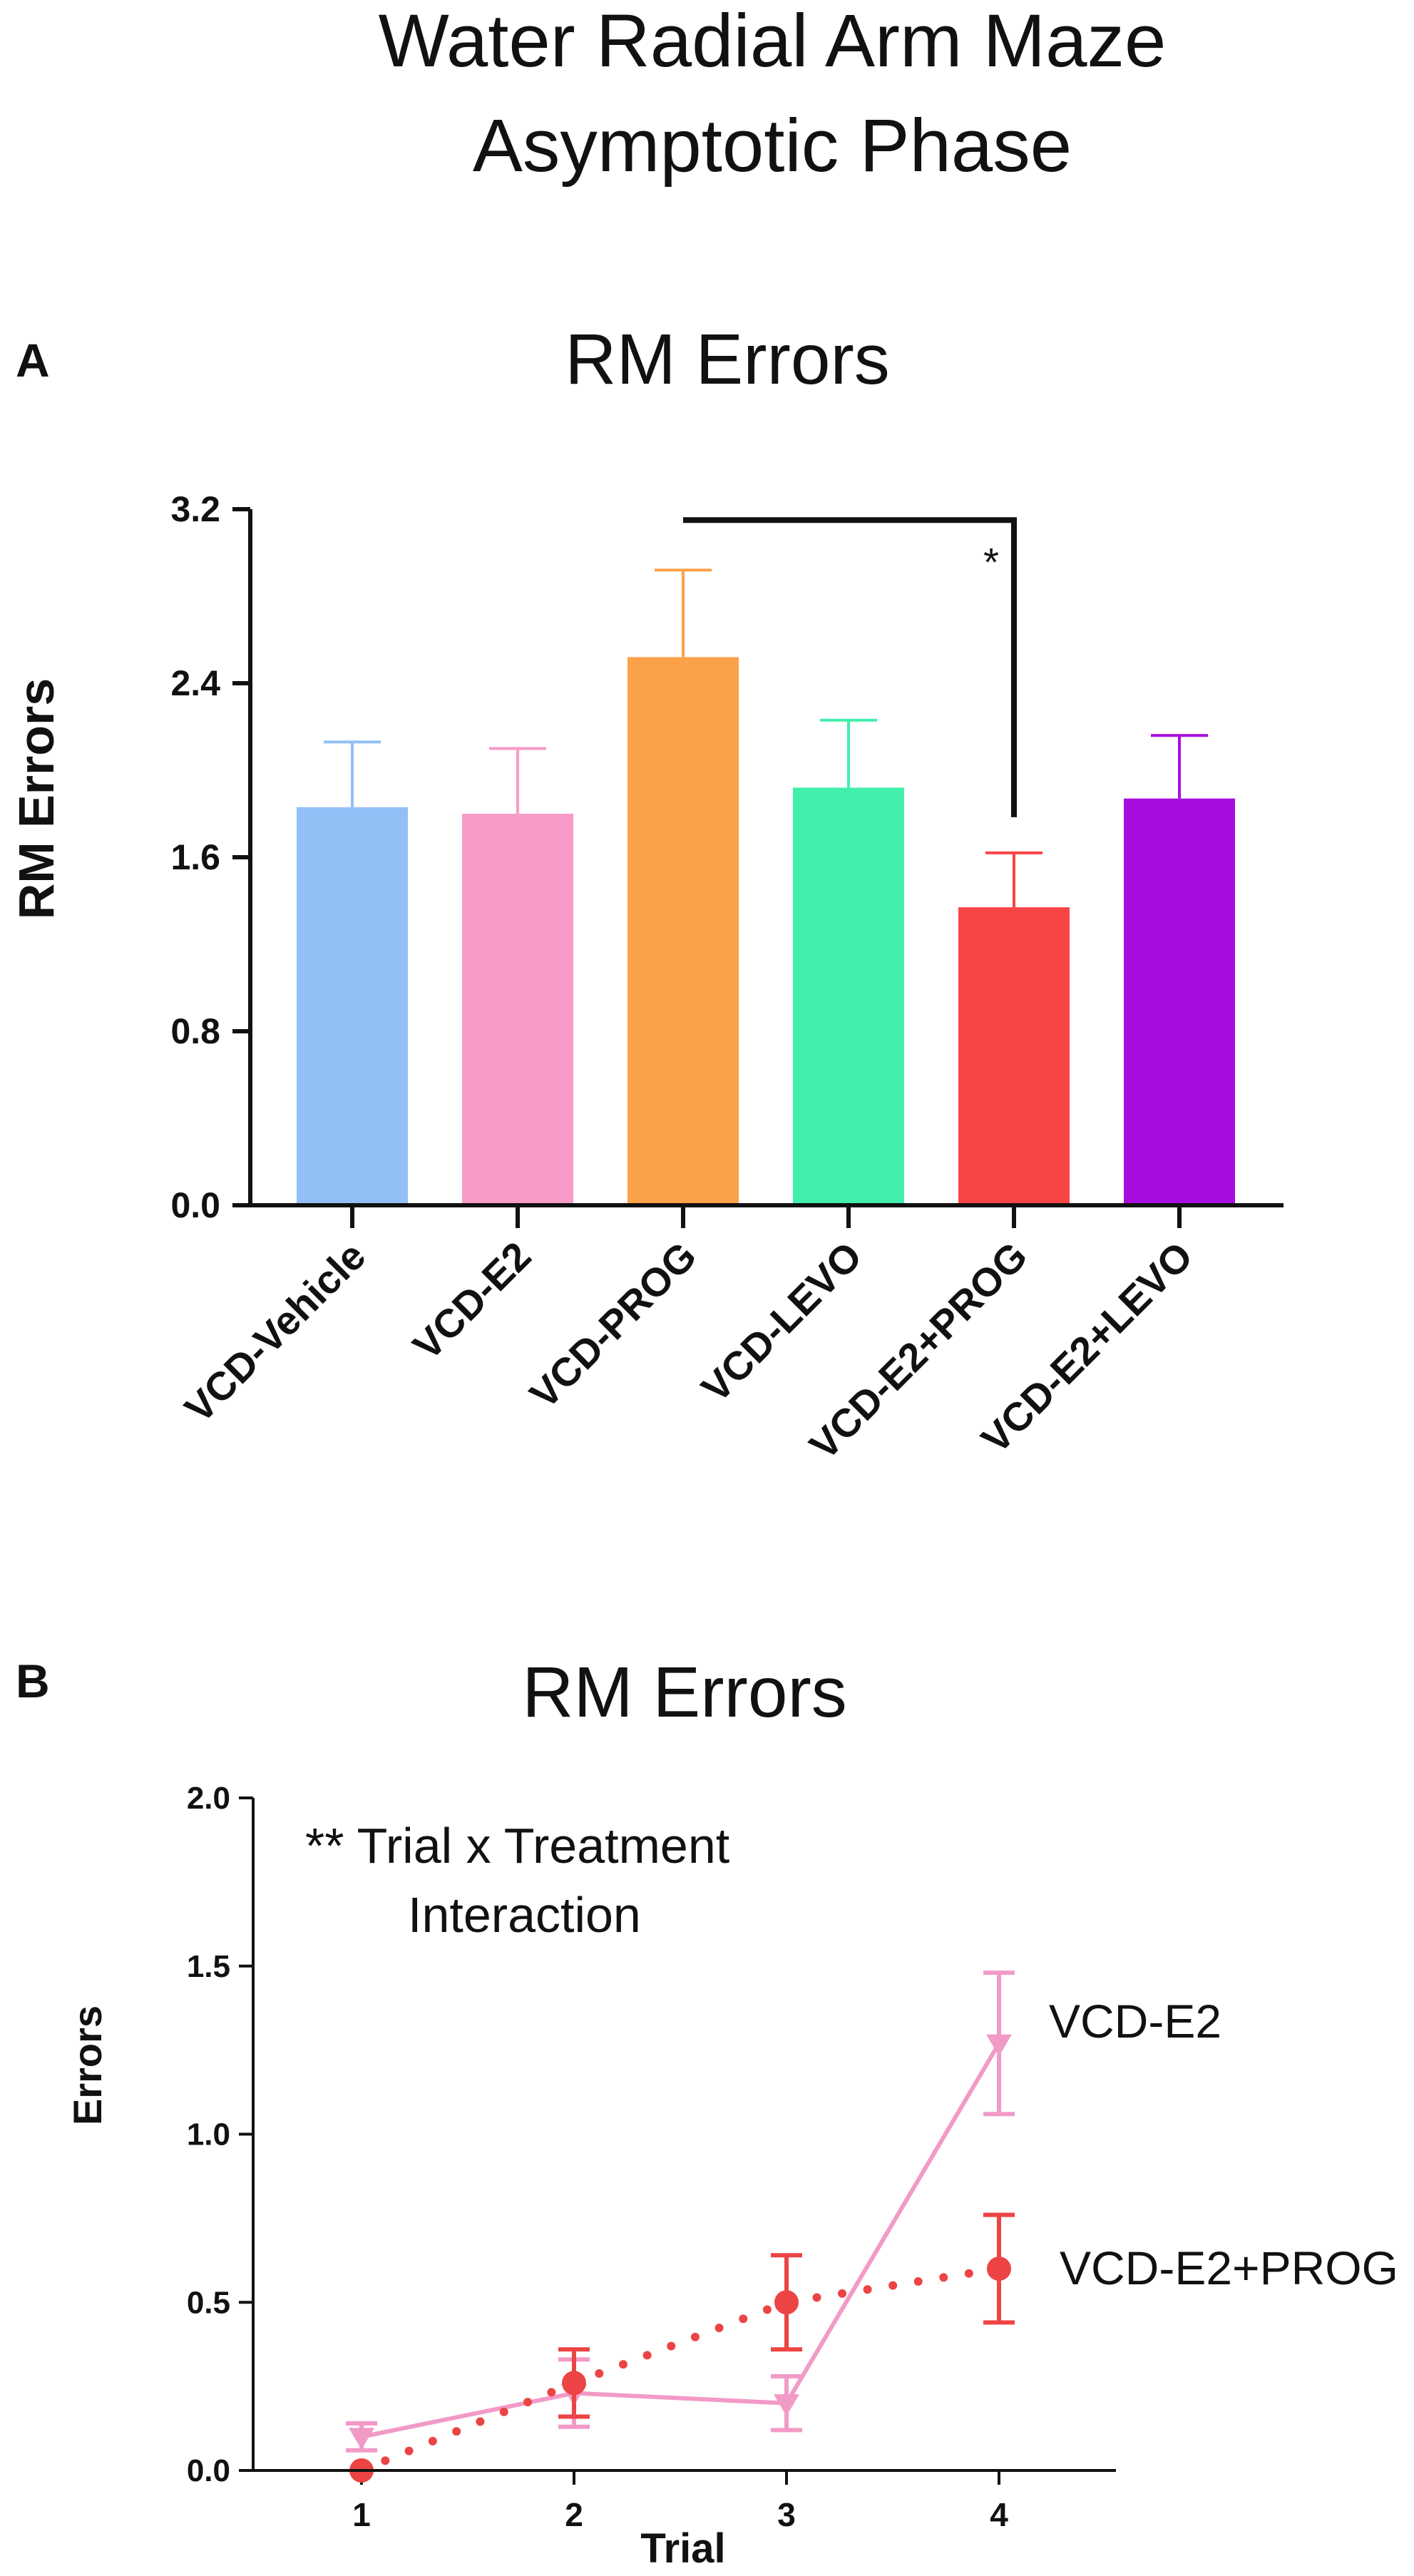 This screenshot has height=2576, width=1414. I want to click on series-label-vcd-e2-prog: VCD-E2+PROG, so click(1229, 2268).